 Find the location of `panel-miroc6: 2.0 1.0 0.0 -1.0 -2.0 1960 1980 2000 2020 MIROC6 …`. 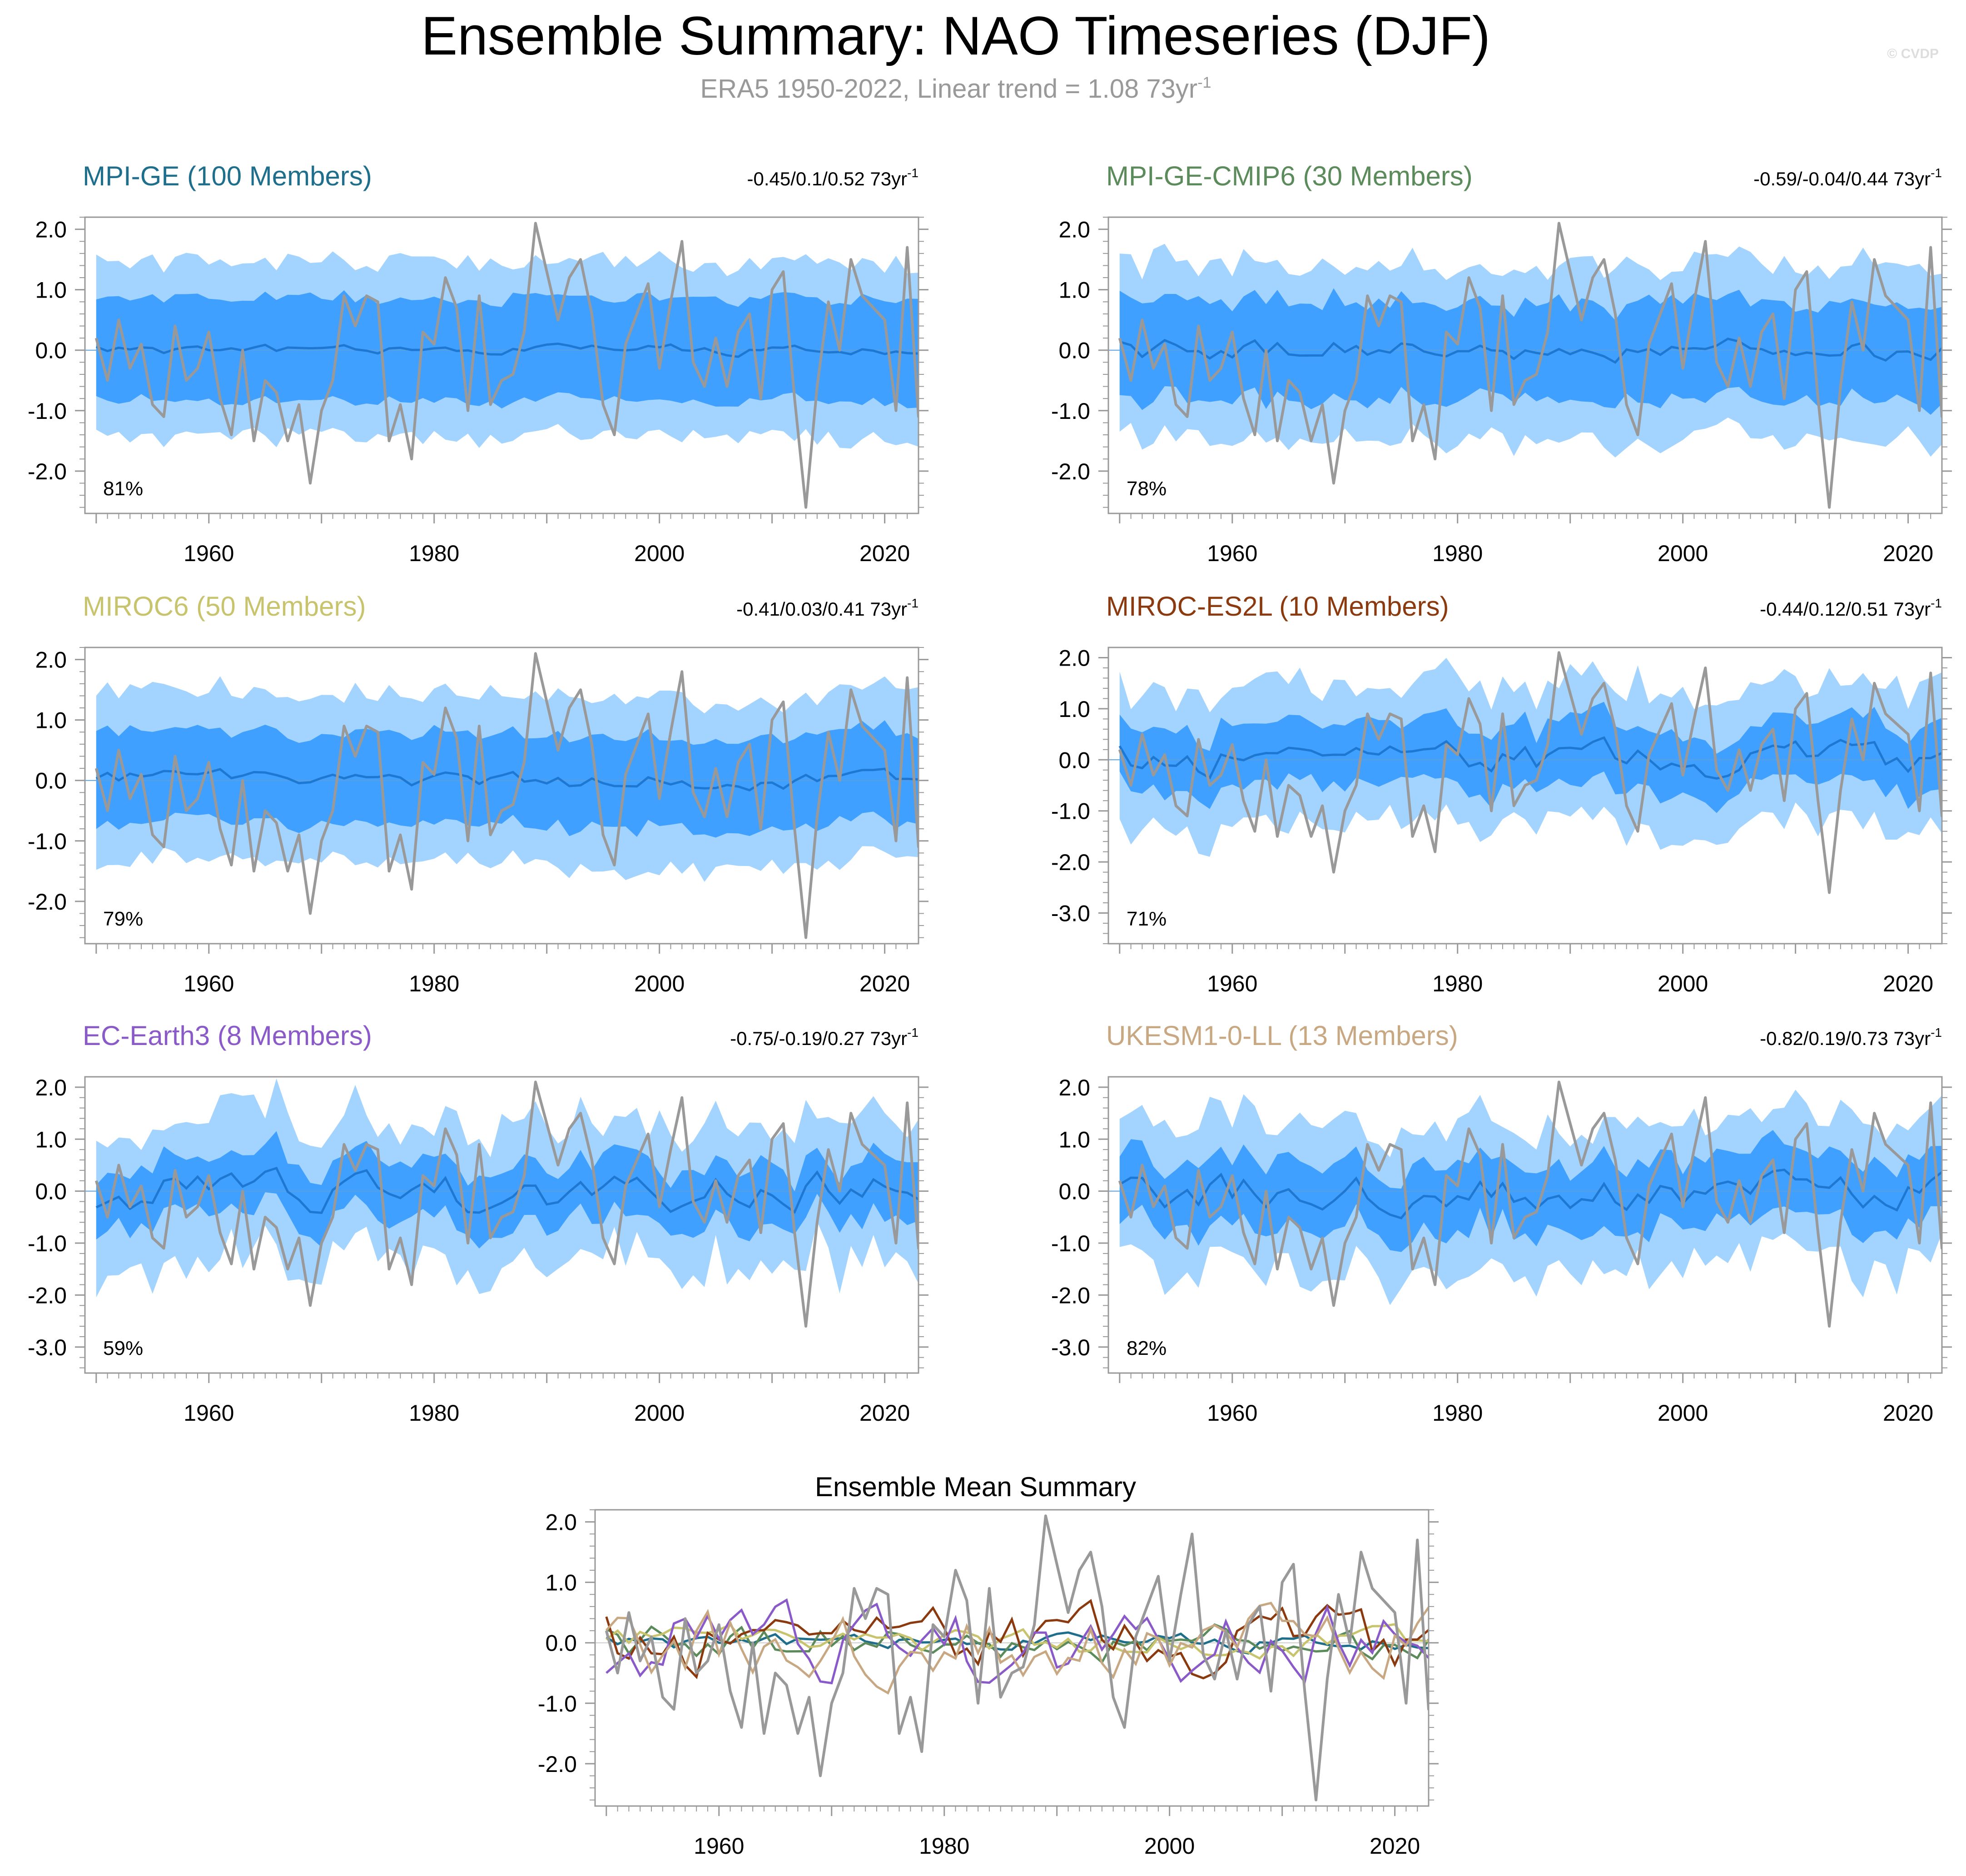

panel-miroc6: 2.0 1.0 0.0 -1.0 -2.0 1960 1980 2000 2020 MIROC6 … is located at coordinates (478, 794).